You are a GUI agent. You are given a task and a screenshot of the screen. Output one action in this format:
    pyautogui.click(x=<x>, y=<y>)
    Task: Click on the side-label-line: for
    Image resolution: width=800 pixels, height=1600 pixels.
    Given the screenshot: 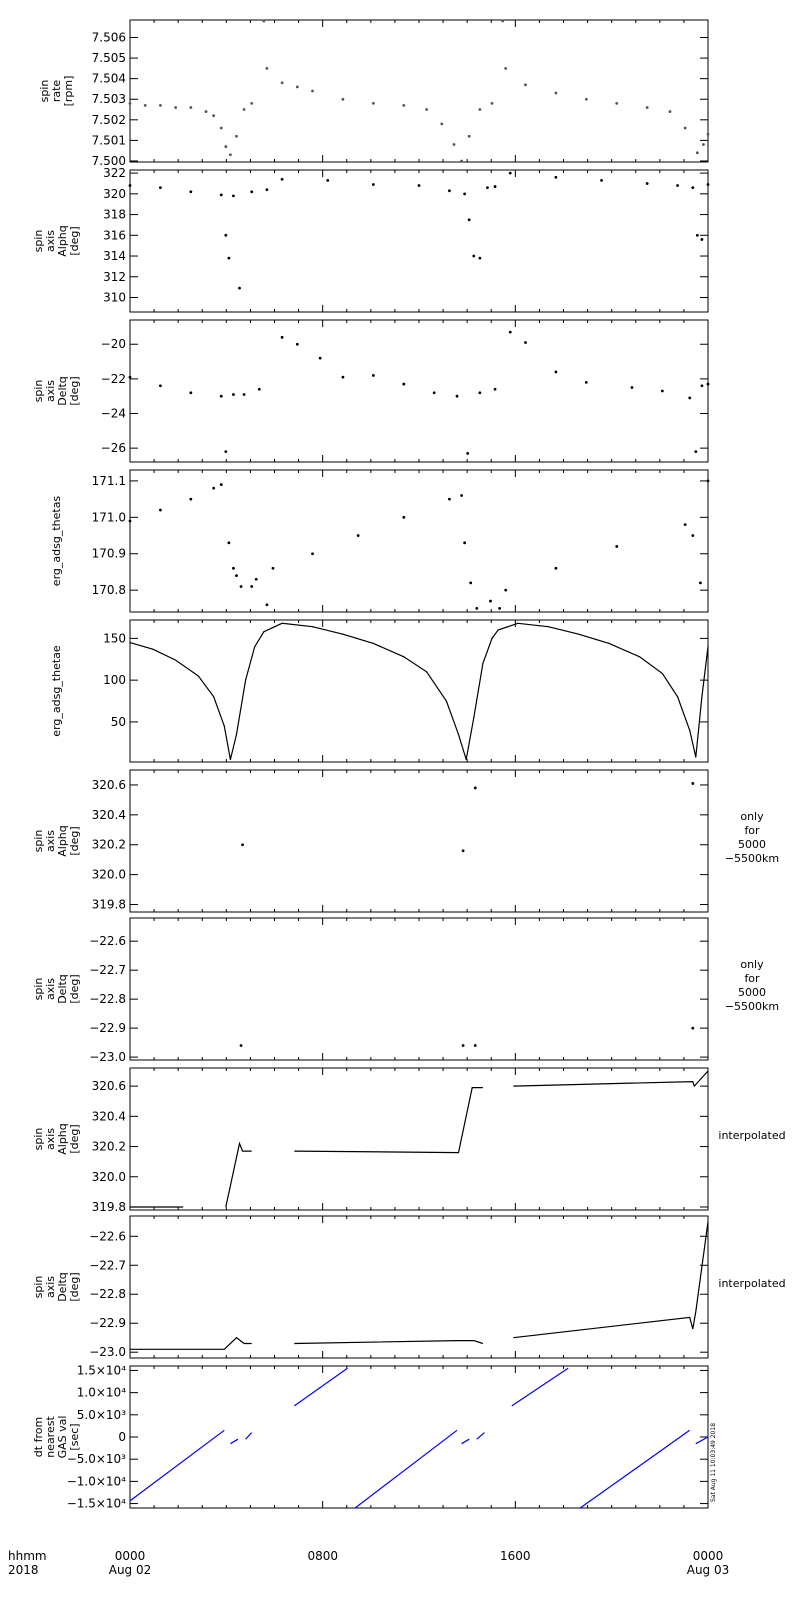 What is the action you would take?
    pyautogui.click(x=752, y=978)
    